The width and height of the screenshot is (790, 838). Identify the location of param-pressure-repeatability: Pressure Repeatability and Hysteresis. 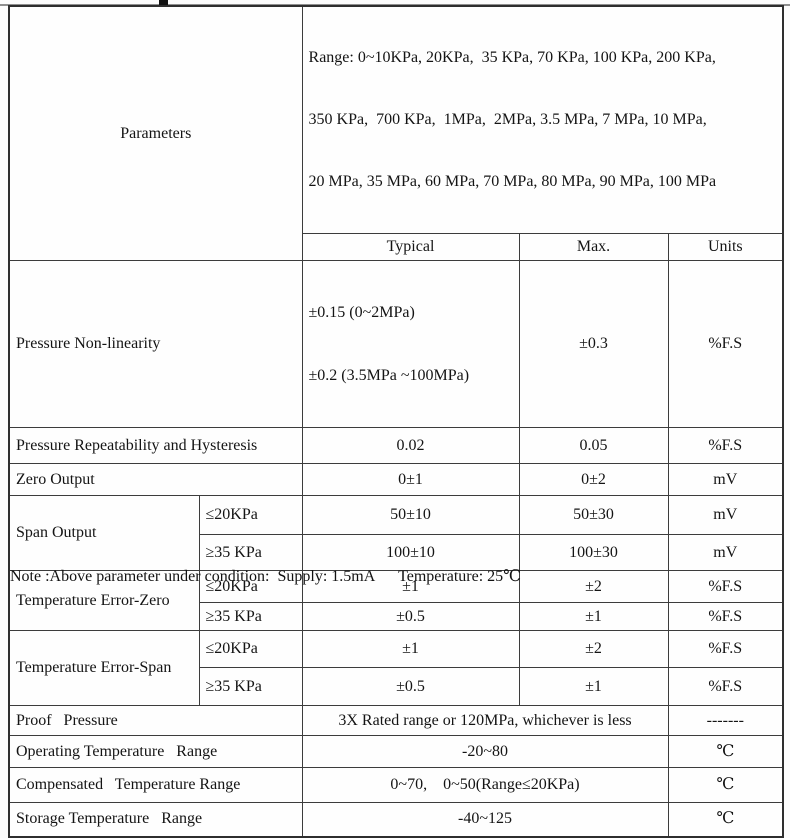
(155, 445).